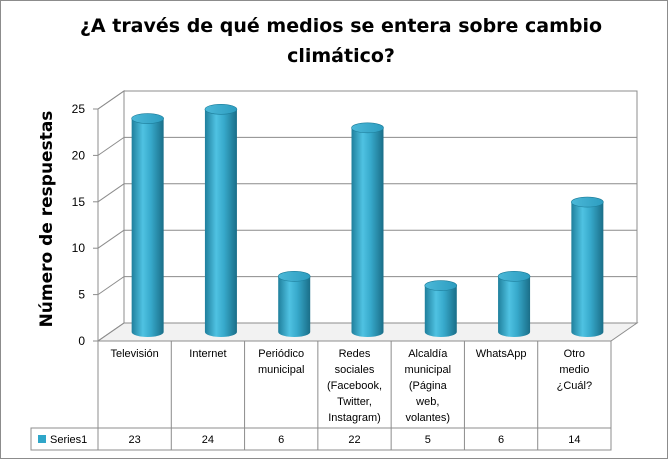 The image size is (668, 459). What do you see at coordinates (81, 295) in the screenshot?
I see `y-tick-label: 5` at bounding box center [81, 295].